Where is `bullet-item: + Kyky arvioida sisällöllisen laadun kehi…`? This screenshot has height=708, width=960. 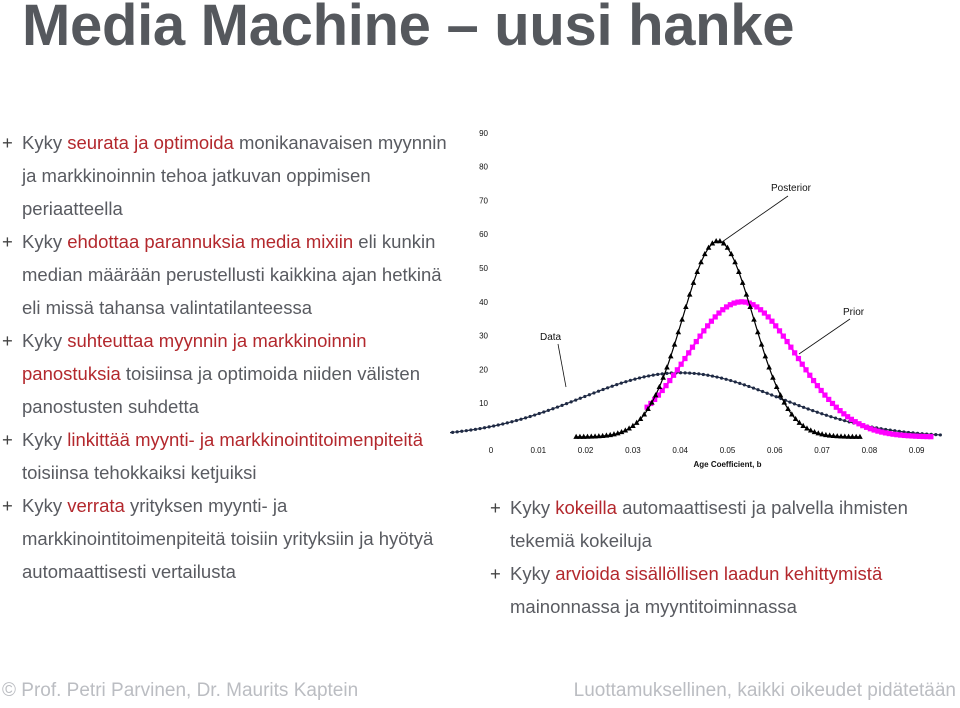 bullet-item: + Kyky arvioida sisällöllisen laadun kehi… is located at coordinates (724, 590).